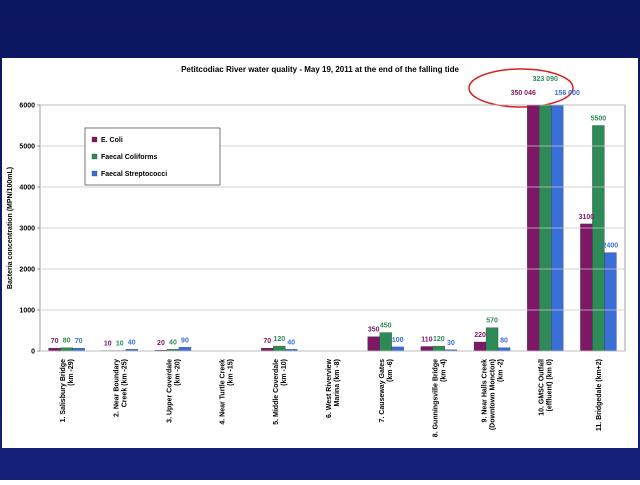 The width and height of the screenshot is (640, 485). I want to click on y-tick-label: 6000, so click(27, 106).